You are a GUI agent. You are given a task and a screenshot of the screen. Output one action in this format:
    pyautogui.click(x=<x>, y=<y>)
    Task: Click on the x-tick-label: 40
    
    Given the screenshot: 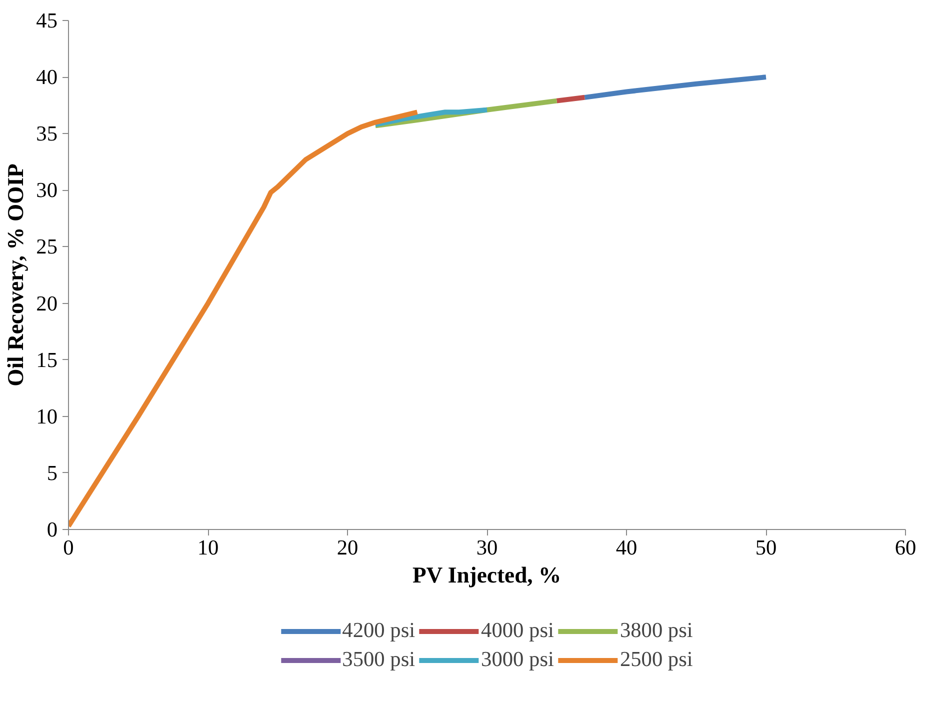 What is the action you would take?
    pyautogui.click(x=627, y=548)
    